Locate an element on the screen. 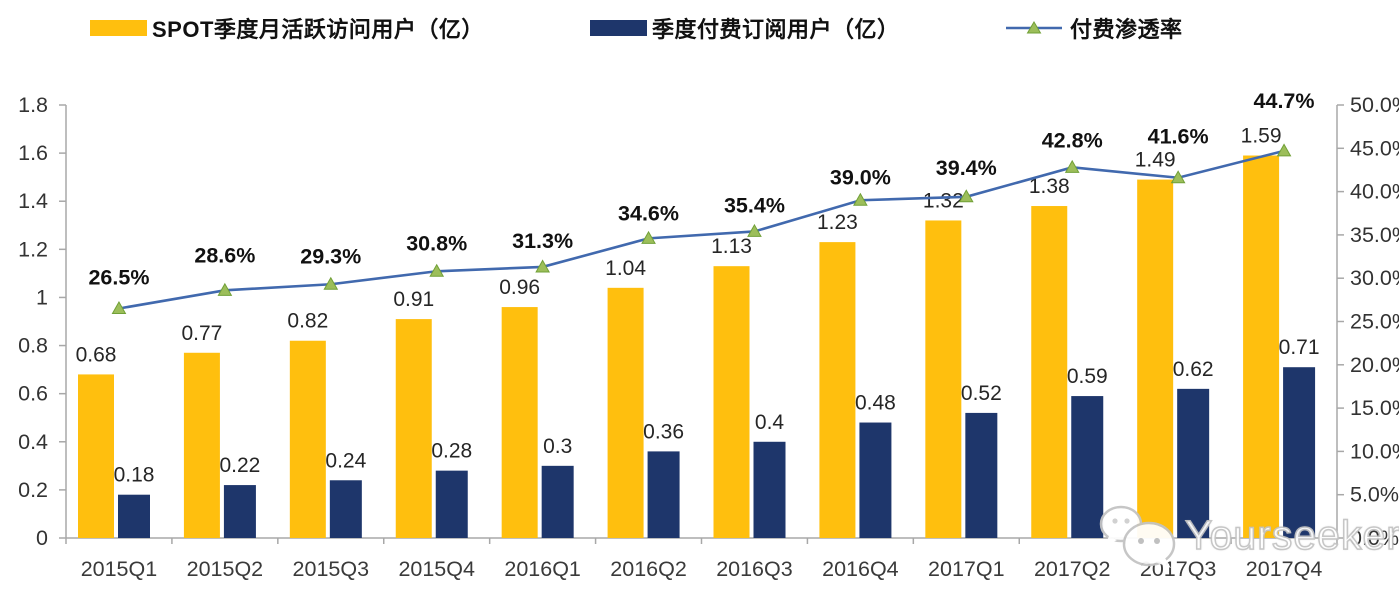 The image size is (1399, 596). x-category-label: 2017Q3 is located at coordinates (1178, 569).